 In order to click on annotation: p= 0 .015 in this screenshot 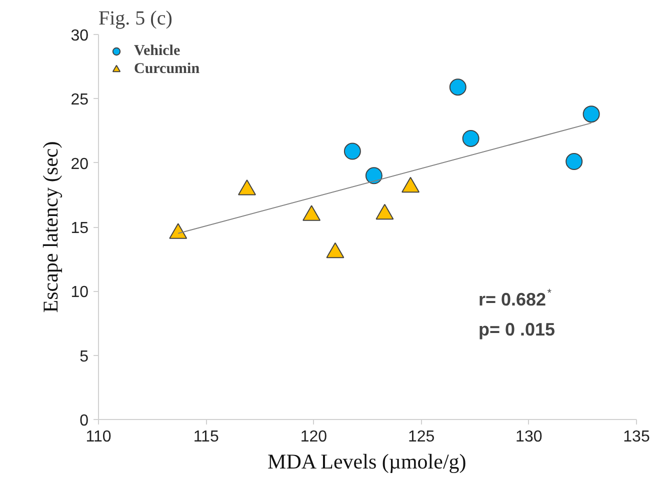, I will do `click(517, 330)`.